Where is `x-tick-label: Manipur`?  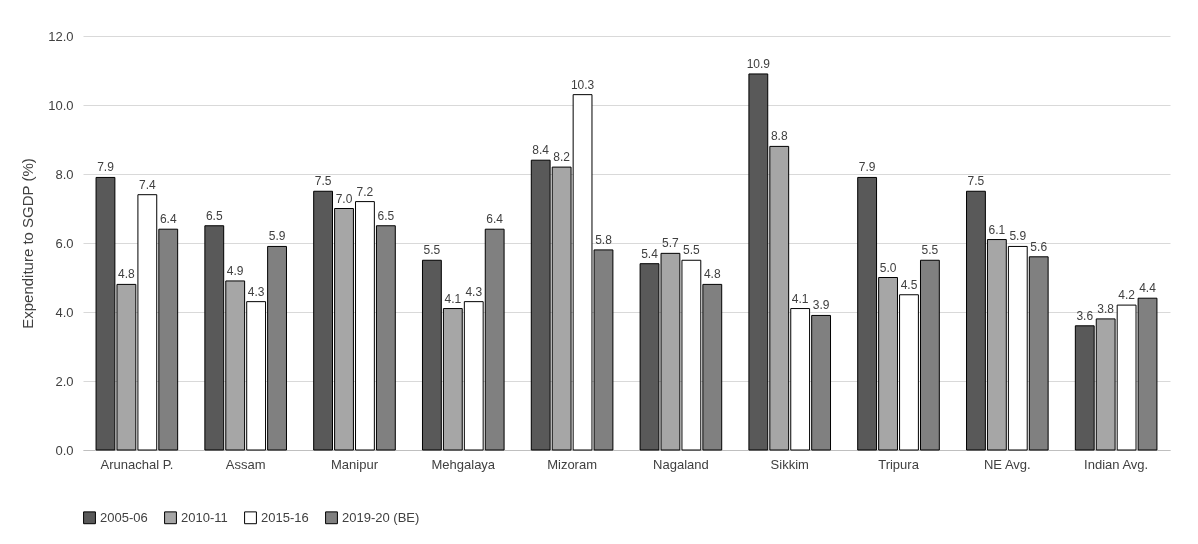 x-tick-label: Manipur is located at coordinates (354, 464).